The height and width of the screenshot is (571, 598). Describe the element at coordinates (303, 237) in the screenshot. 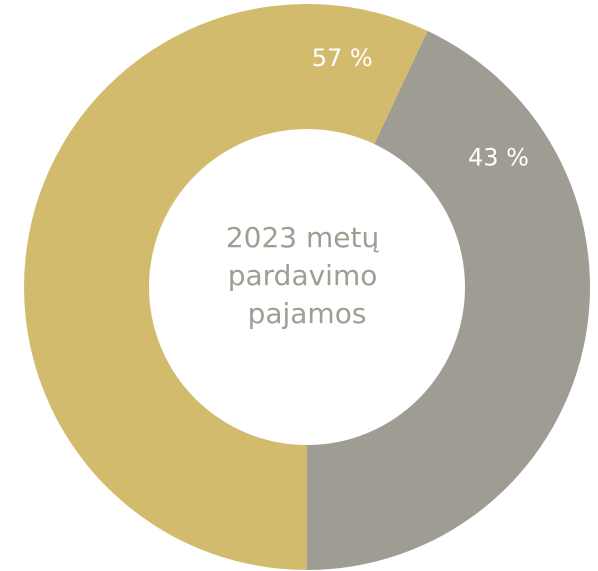

I see `center-title-line-1: 2023 metų` at that location.